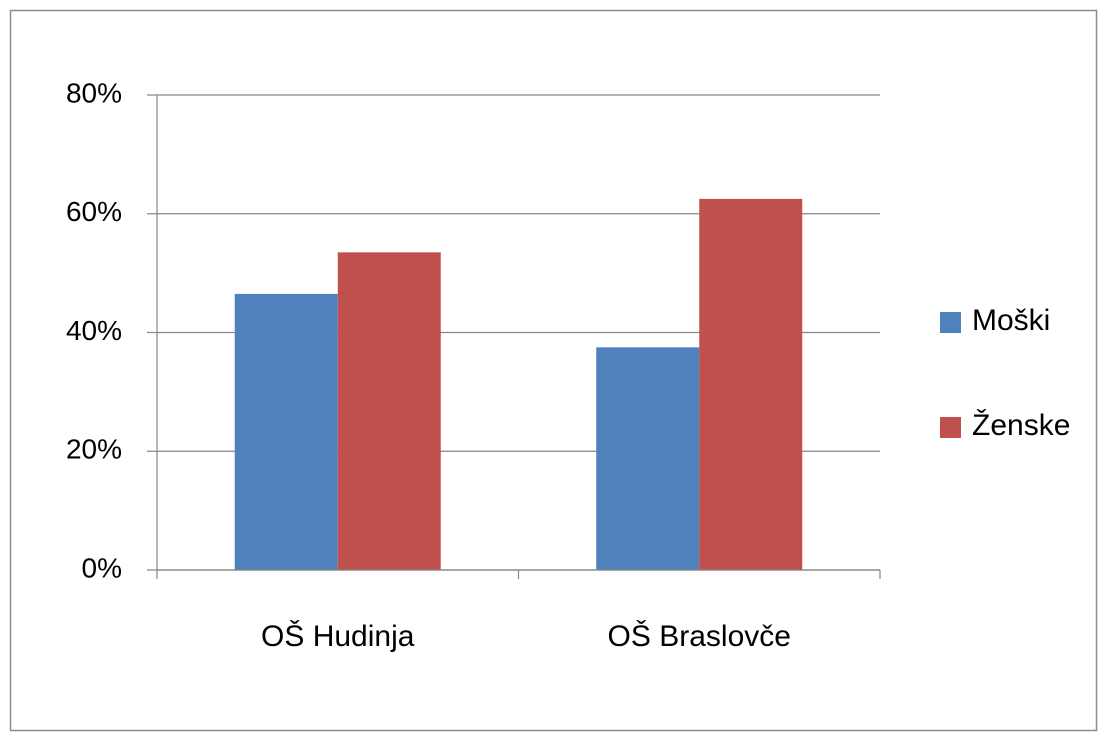 The image size is (1108, 740). I want to click on y-tick-label: 20%, so click(94, 449).